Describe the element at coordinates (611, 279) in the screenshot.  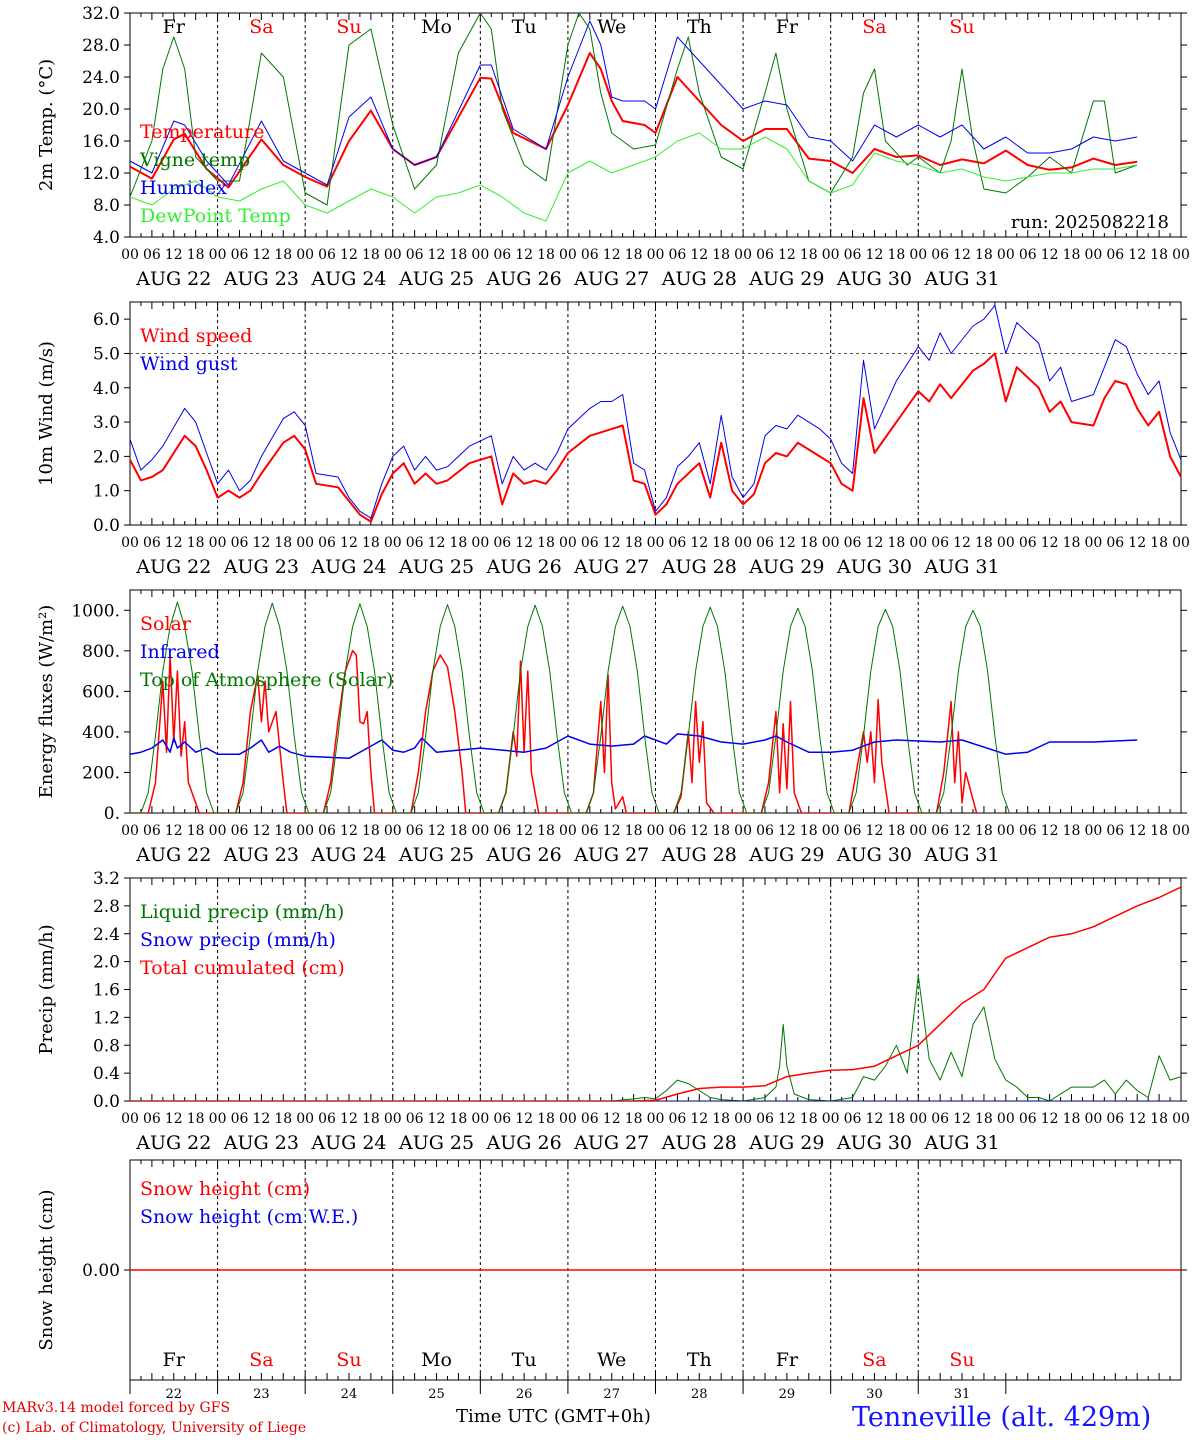
I see `x-date-label: AUG 27` at that location.